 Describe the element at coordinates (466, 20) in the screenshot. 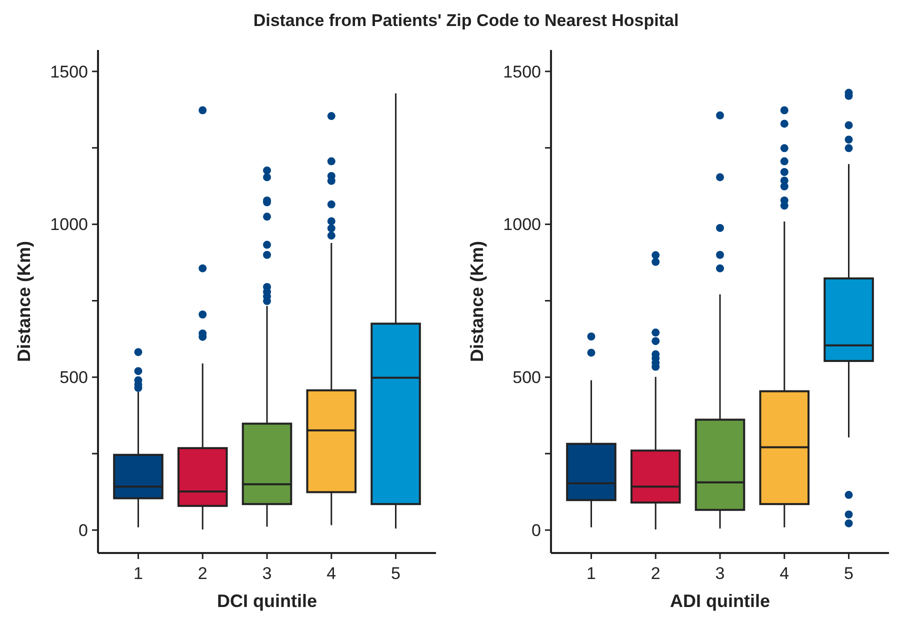

I see `chart-title: Distance from Patients' Zip Code to Nearest Hospital` at that location.